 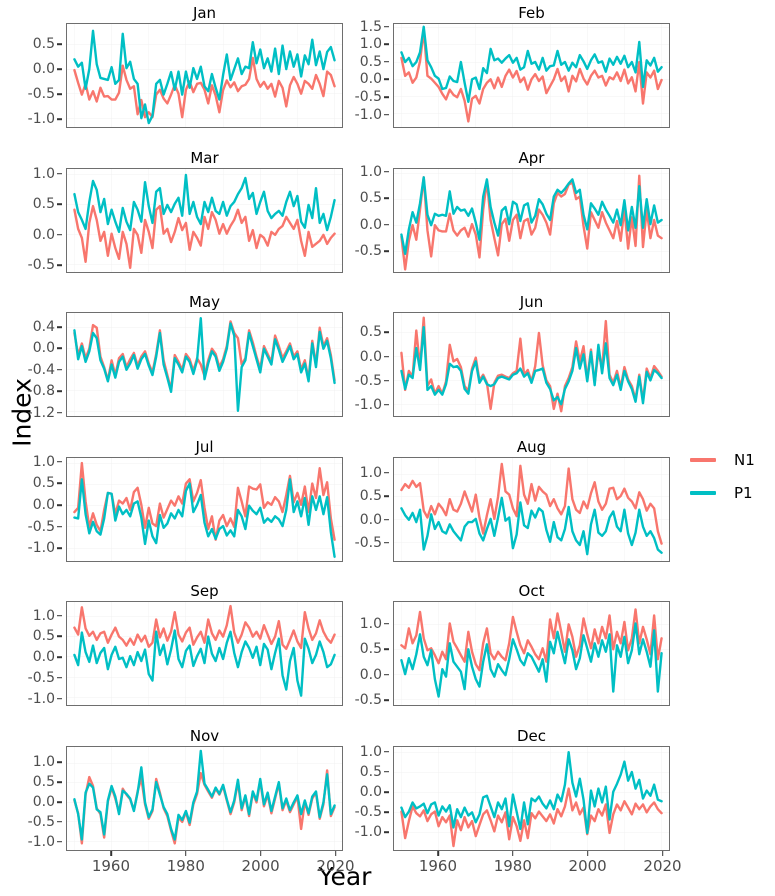 What do you see at coordinates (512, 865) in the screenshot?
I see `x-tick-label: 1980` at bounding box center [512, 865].